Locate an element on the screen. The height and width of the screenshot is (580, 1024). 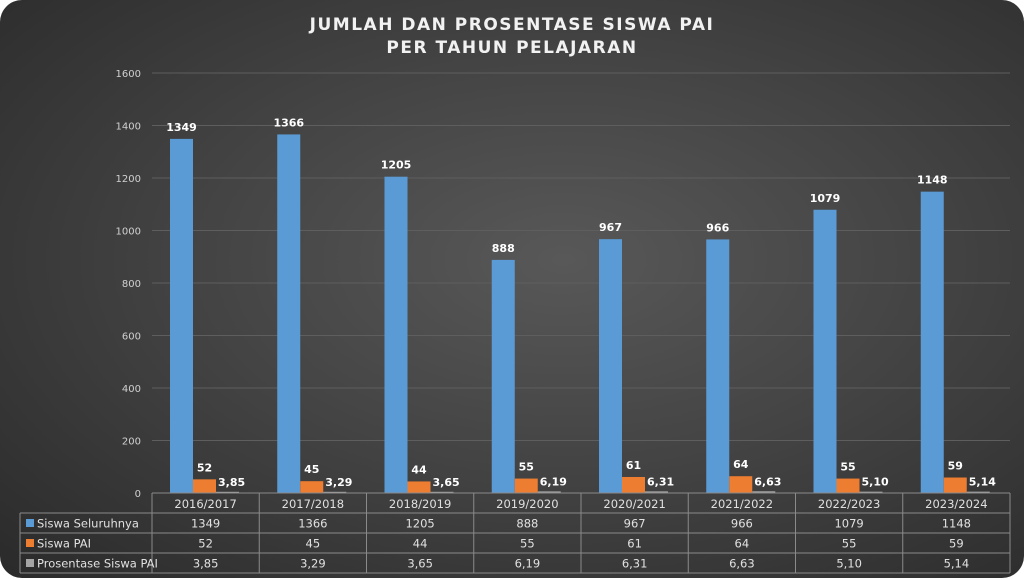
table-cell: 967 is located at coordinates (635, 524).